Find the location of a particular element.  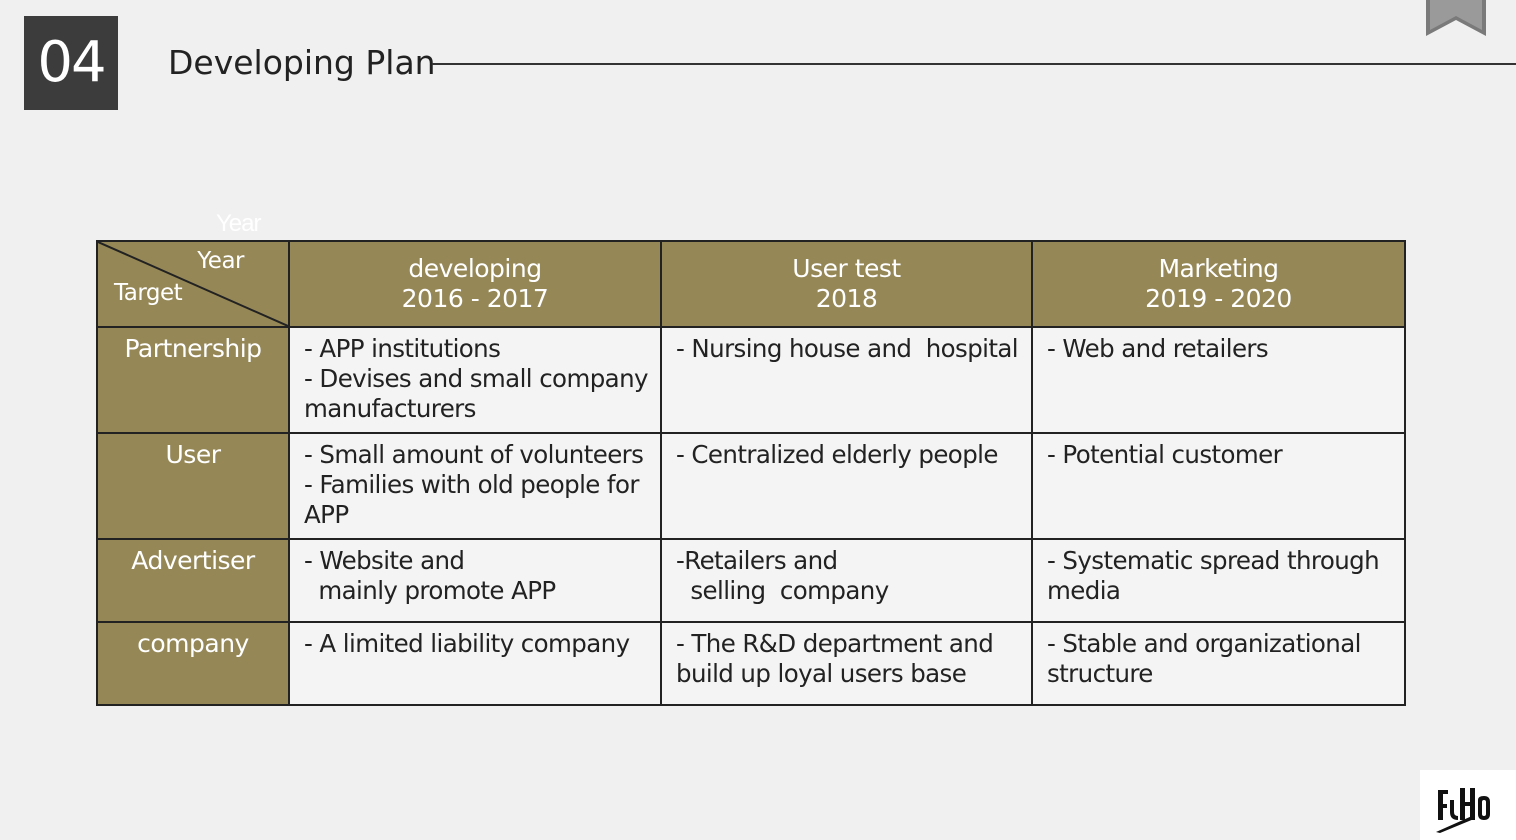

cell-line: - A limited liability company is located at coordinates (467, 643).